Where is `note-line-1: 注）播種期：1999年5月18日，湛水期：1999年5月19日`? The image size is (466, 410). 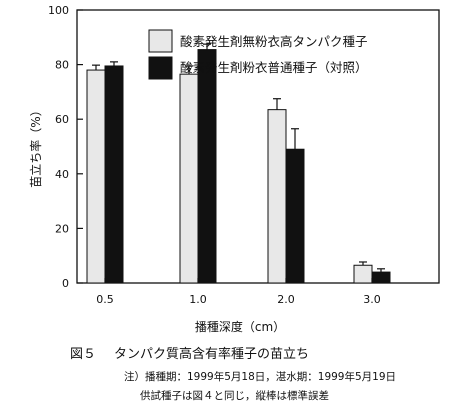 note-line-1: 注）播種期：1999年5月18日，湛水期：1999年5月19日 is located at coordinates (260, 377).